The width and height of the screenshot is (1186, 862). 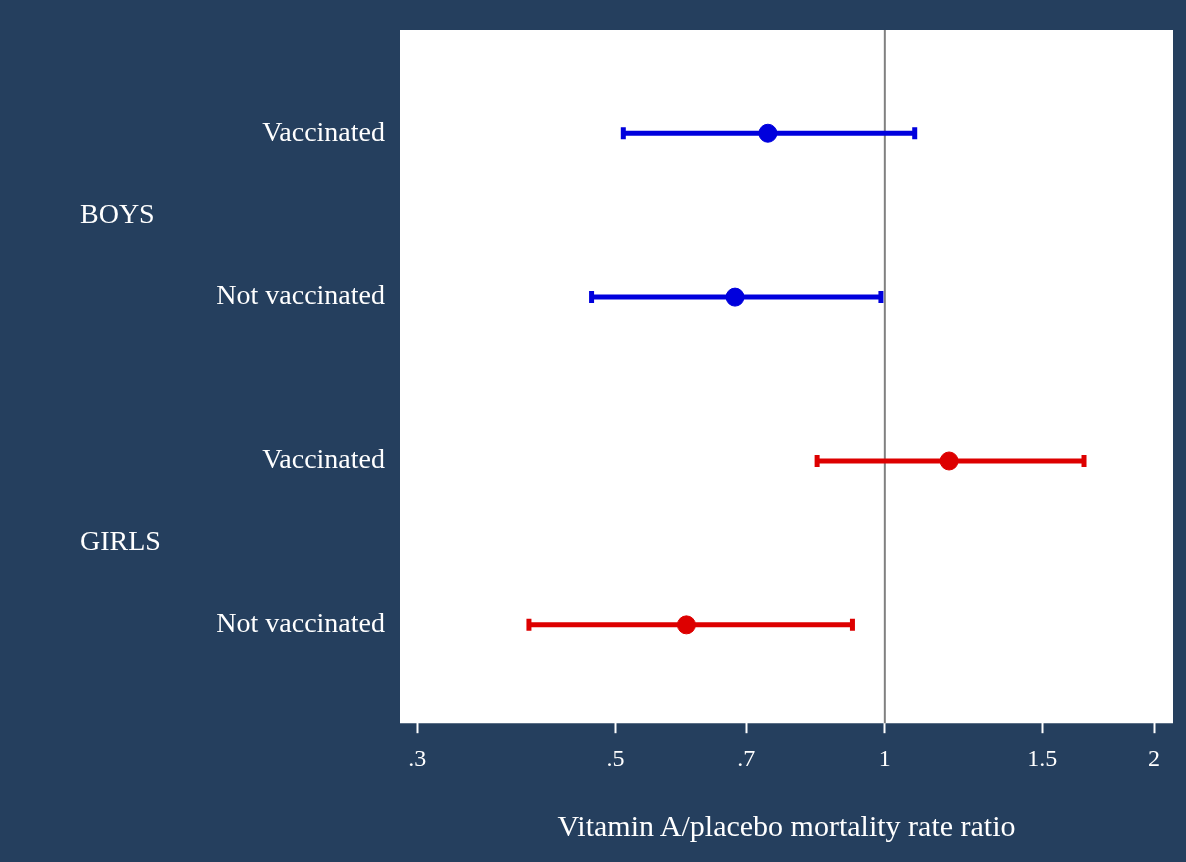 I want to click on x-tick-label: 2, so click(x=1154, y=757).